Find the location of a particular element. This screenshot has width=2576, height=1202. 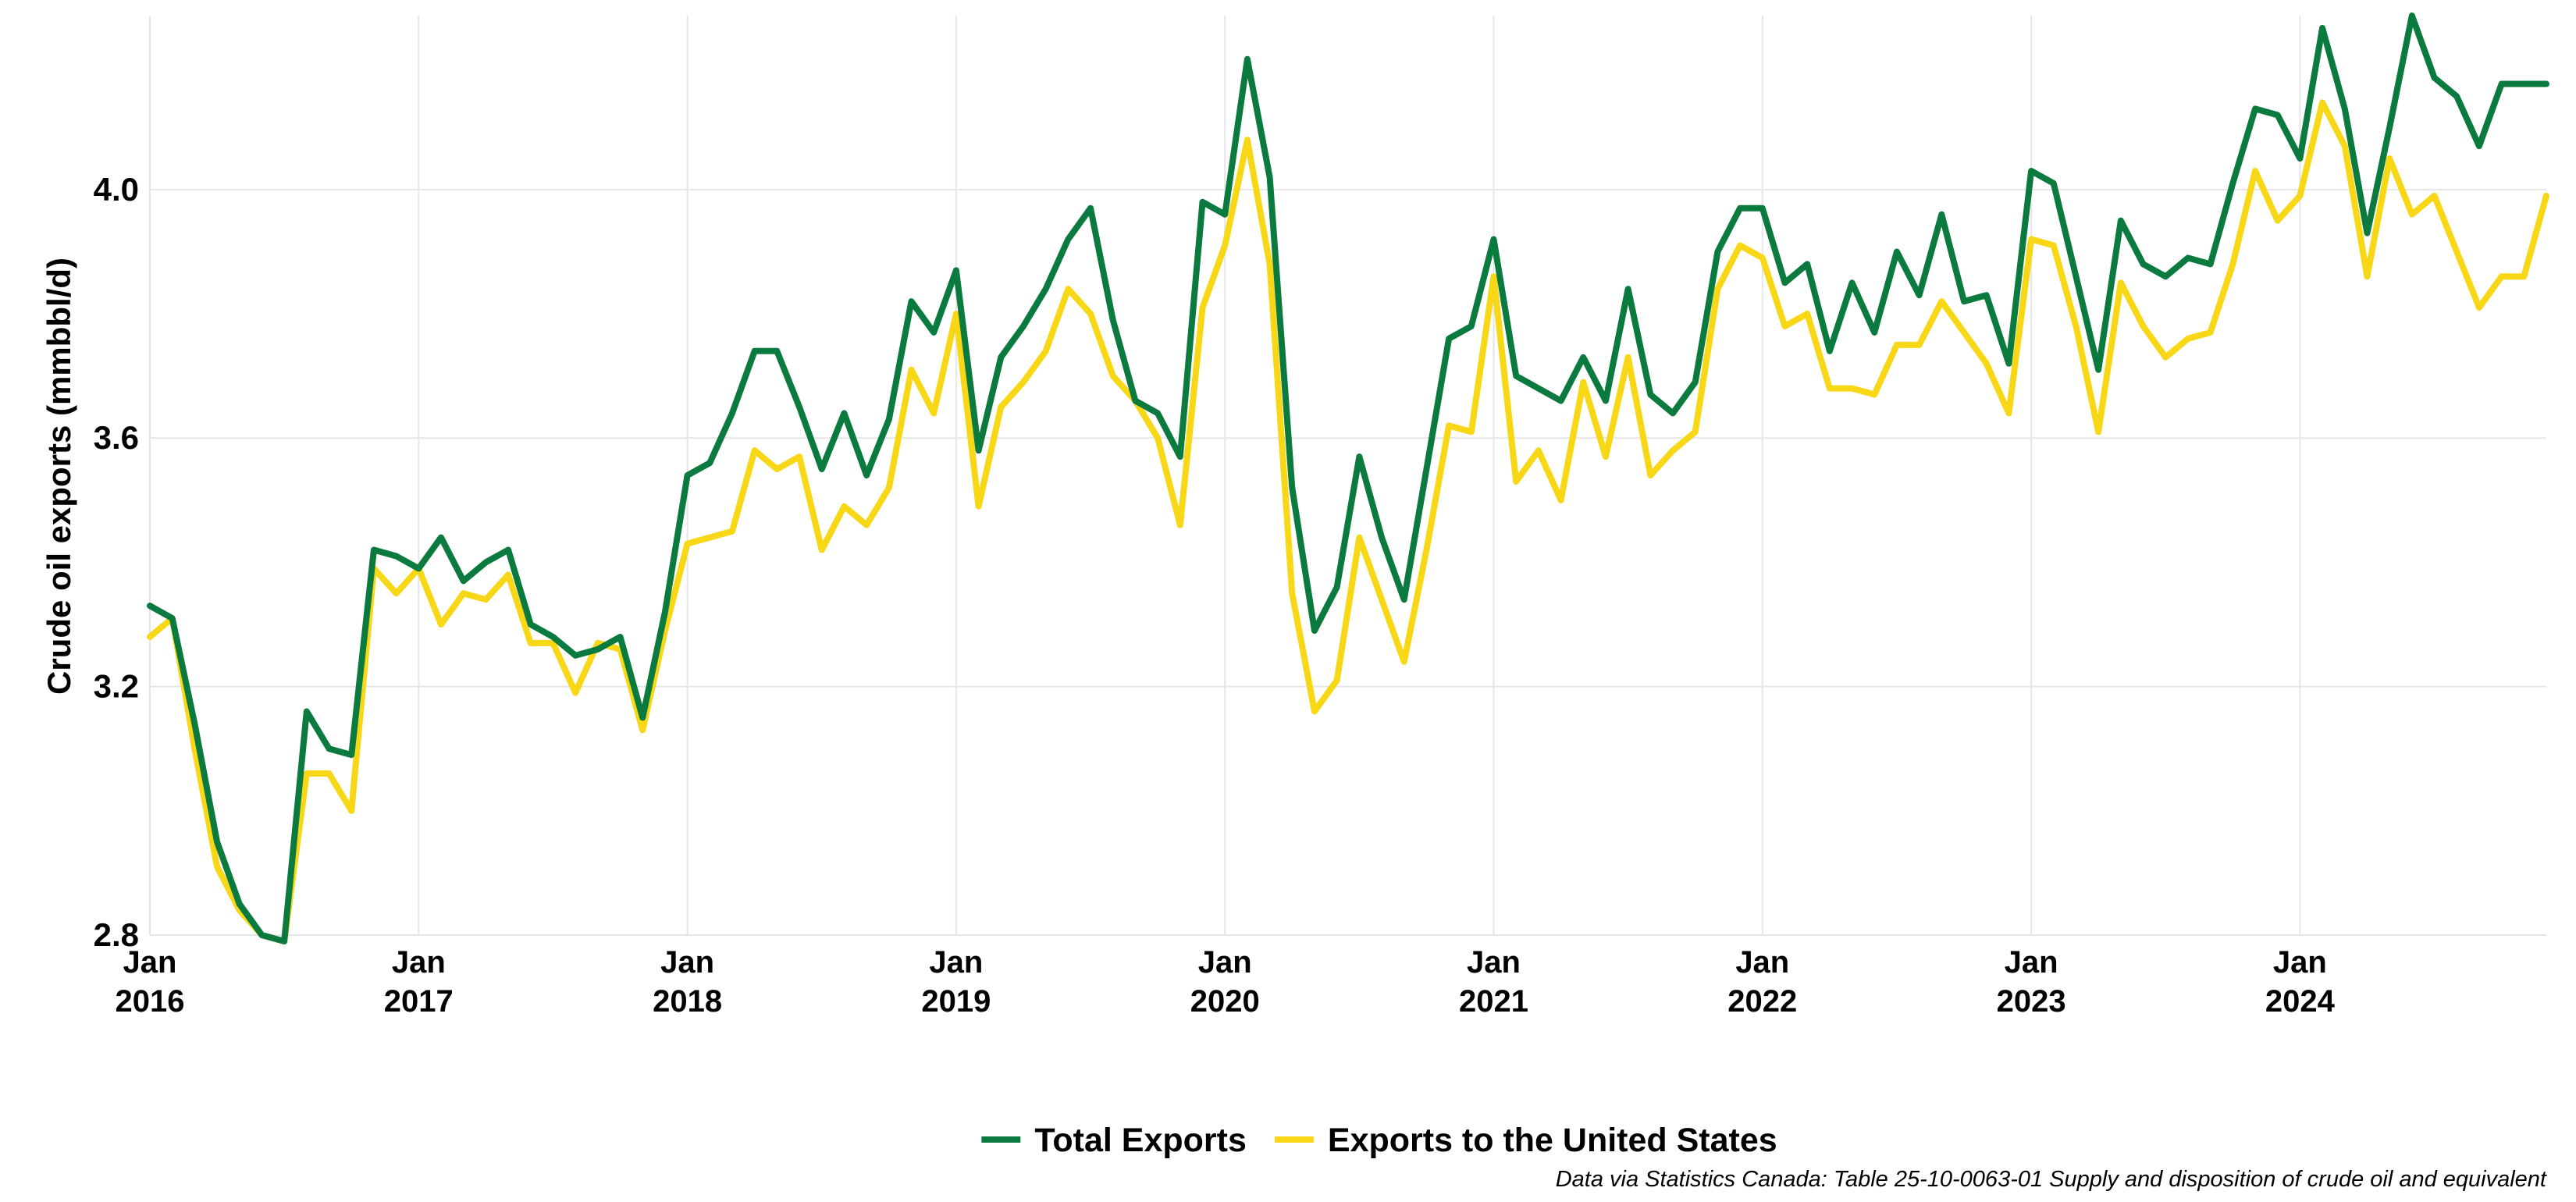

x-tick-year: 2017 is located at coordinates (419, 1001).